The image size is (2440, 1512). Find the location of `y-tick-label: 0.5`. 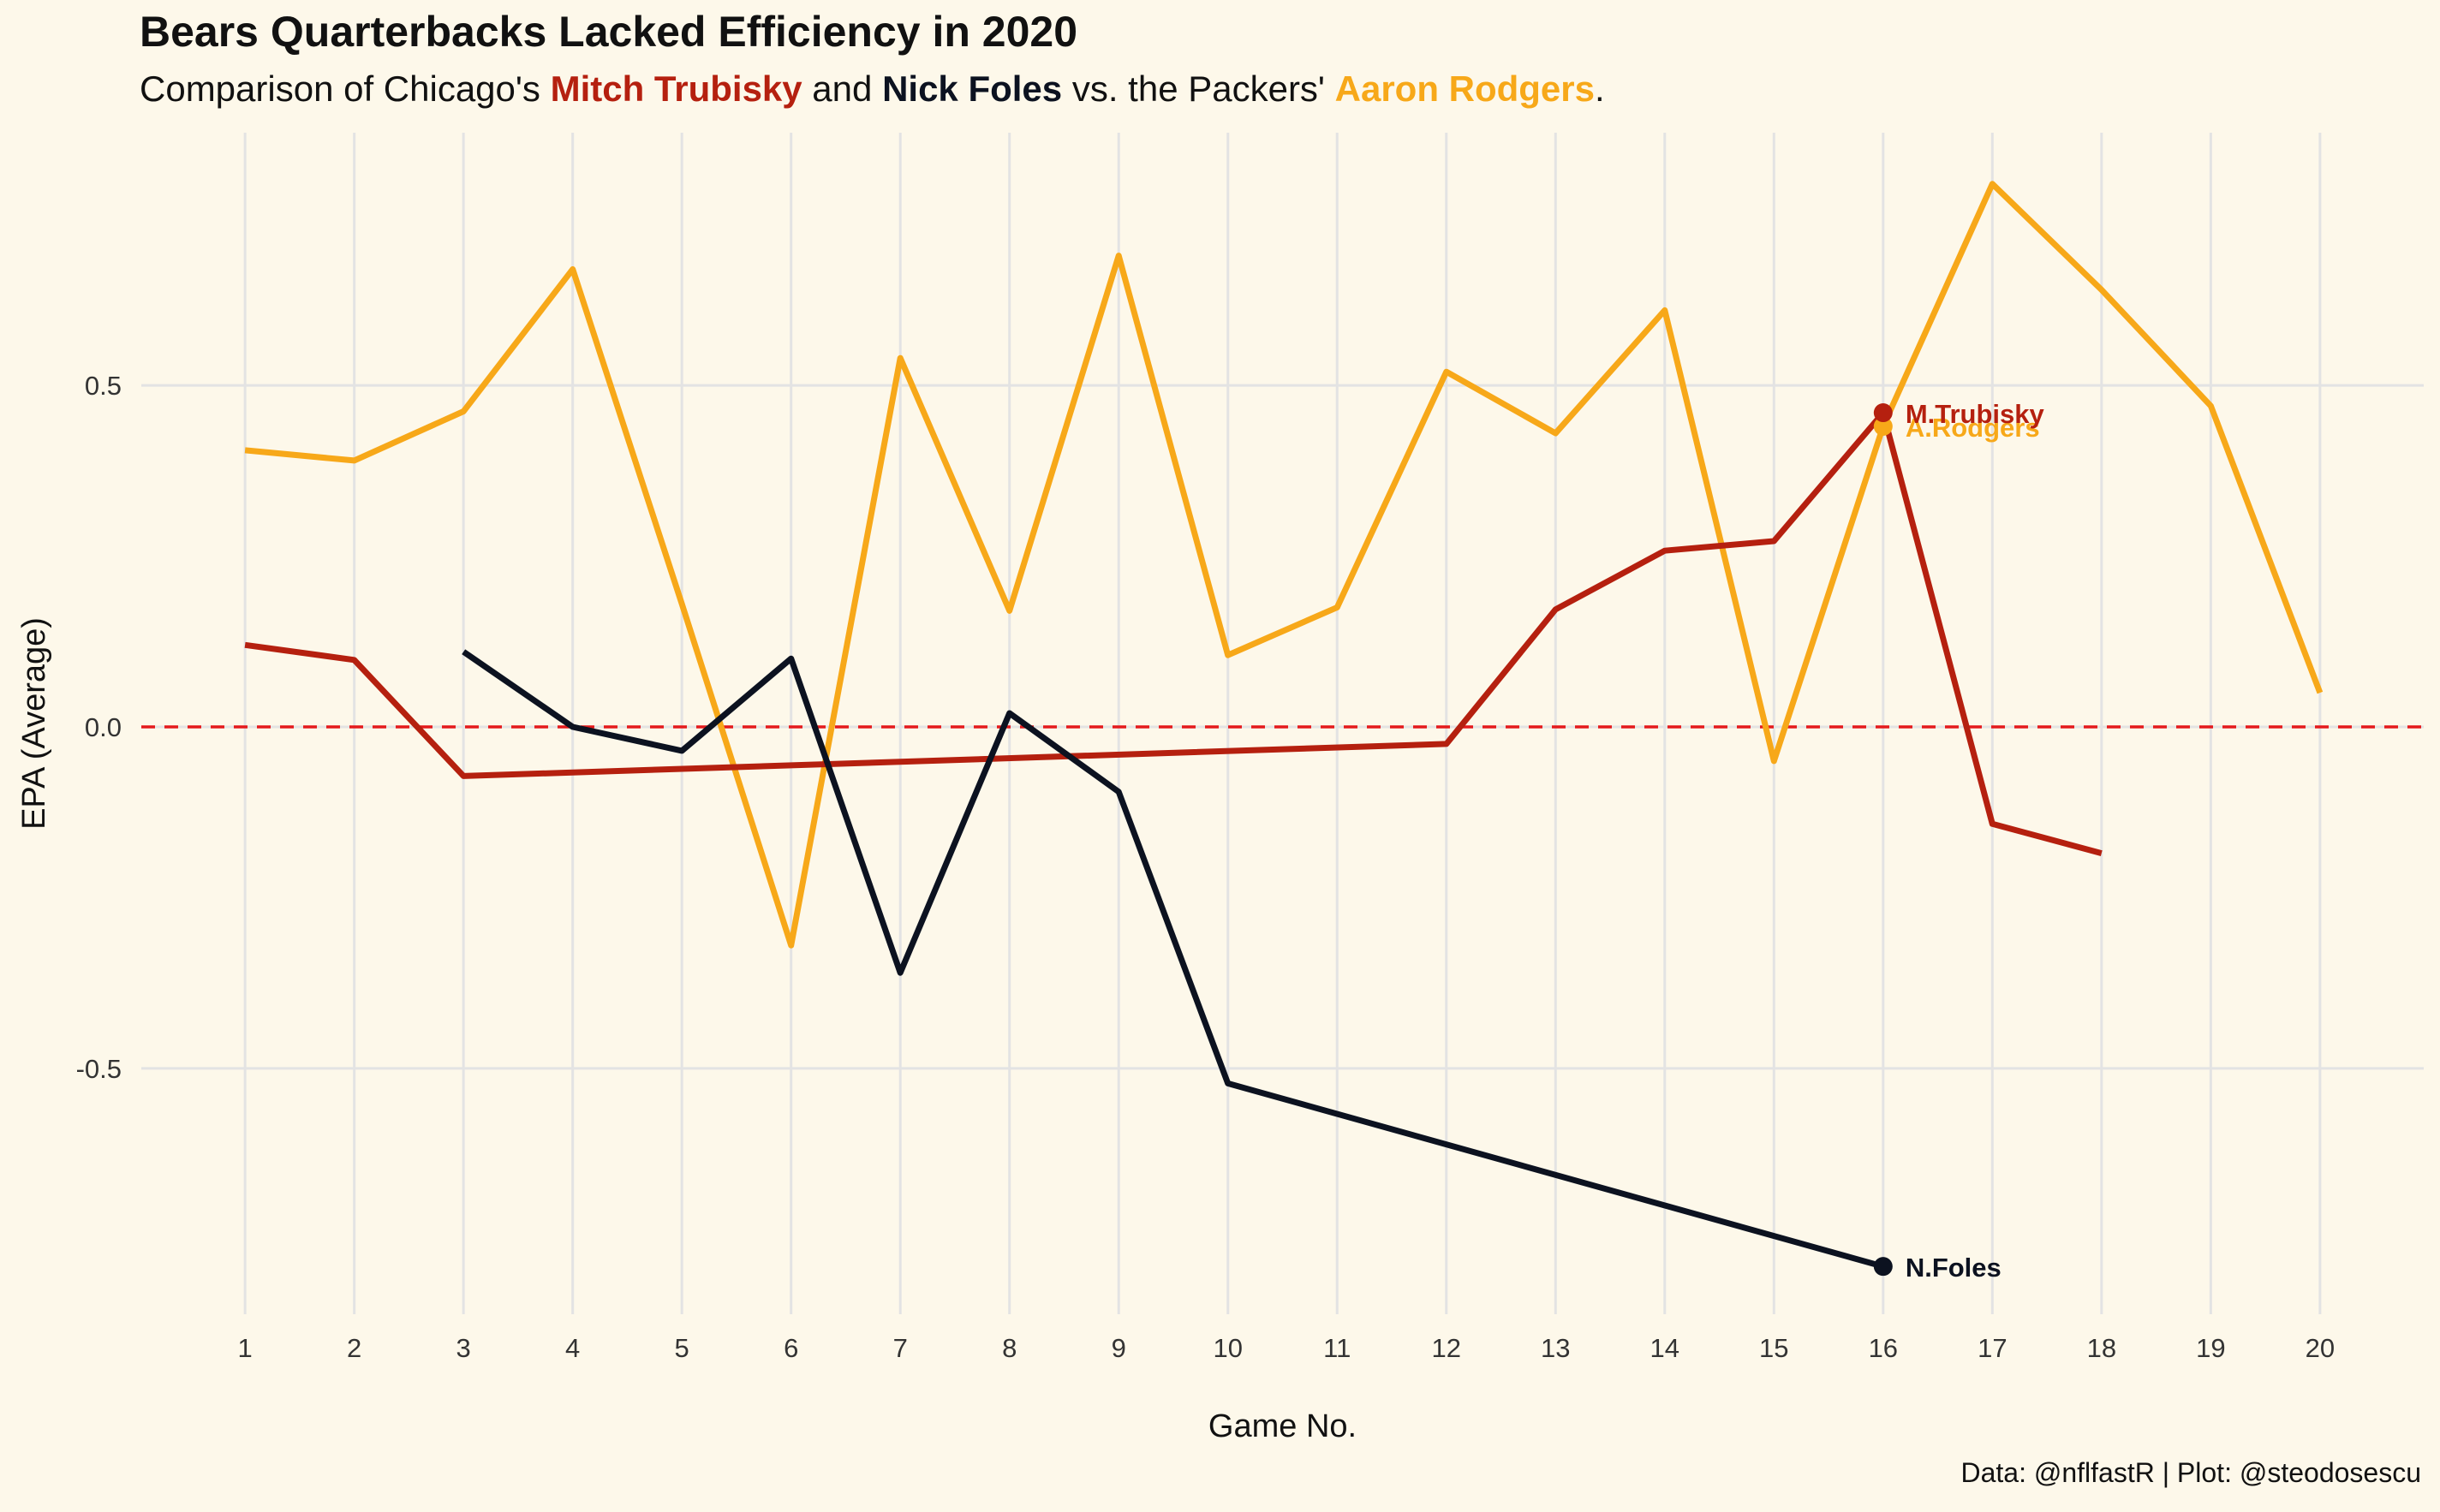

y-tick-label: 0.5 is located at coordinates (103, 386).